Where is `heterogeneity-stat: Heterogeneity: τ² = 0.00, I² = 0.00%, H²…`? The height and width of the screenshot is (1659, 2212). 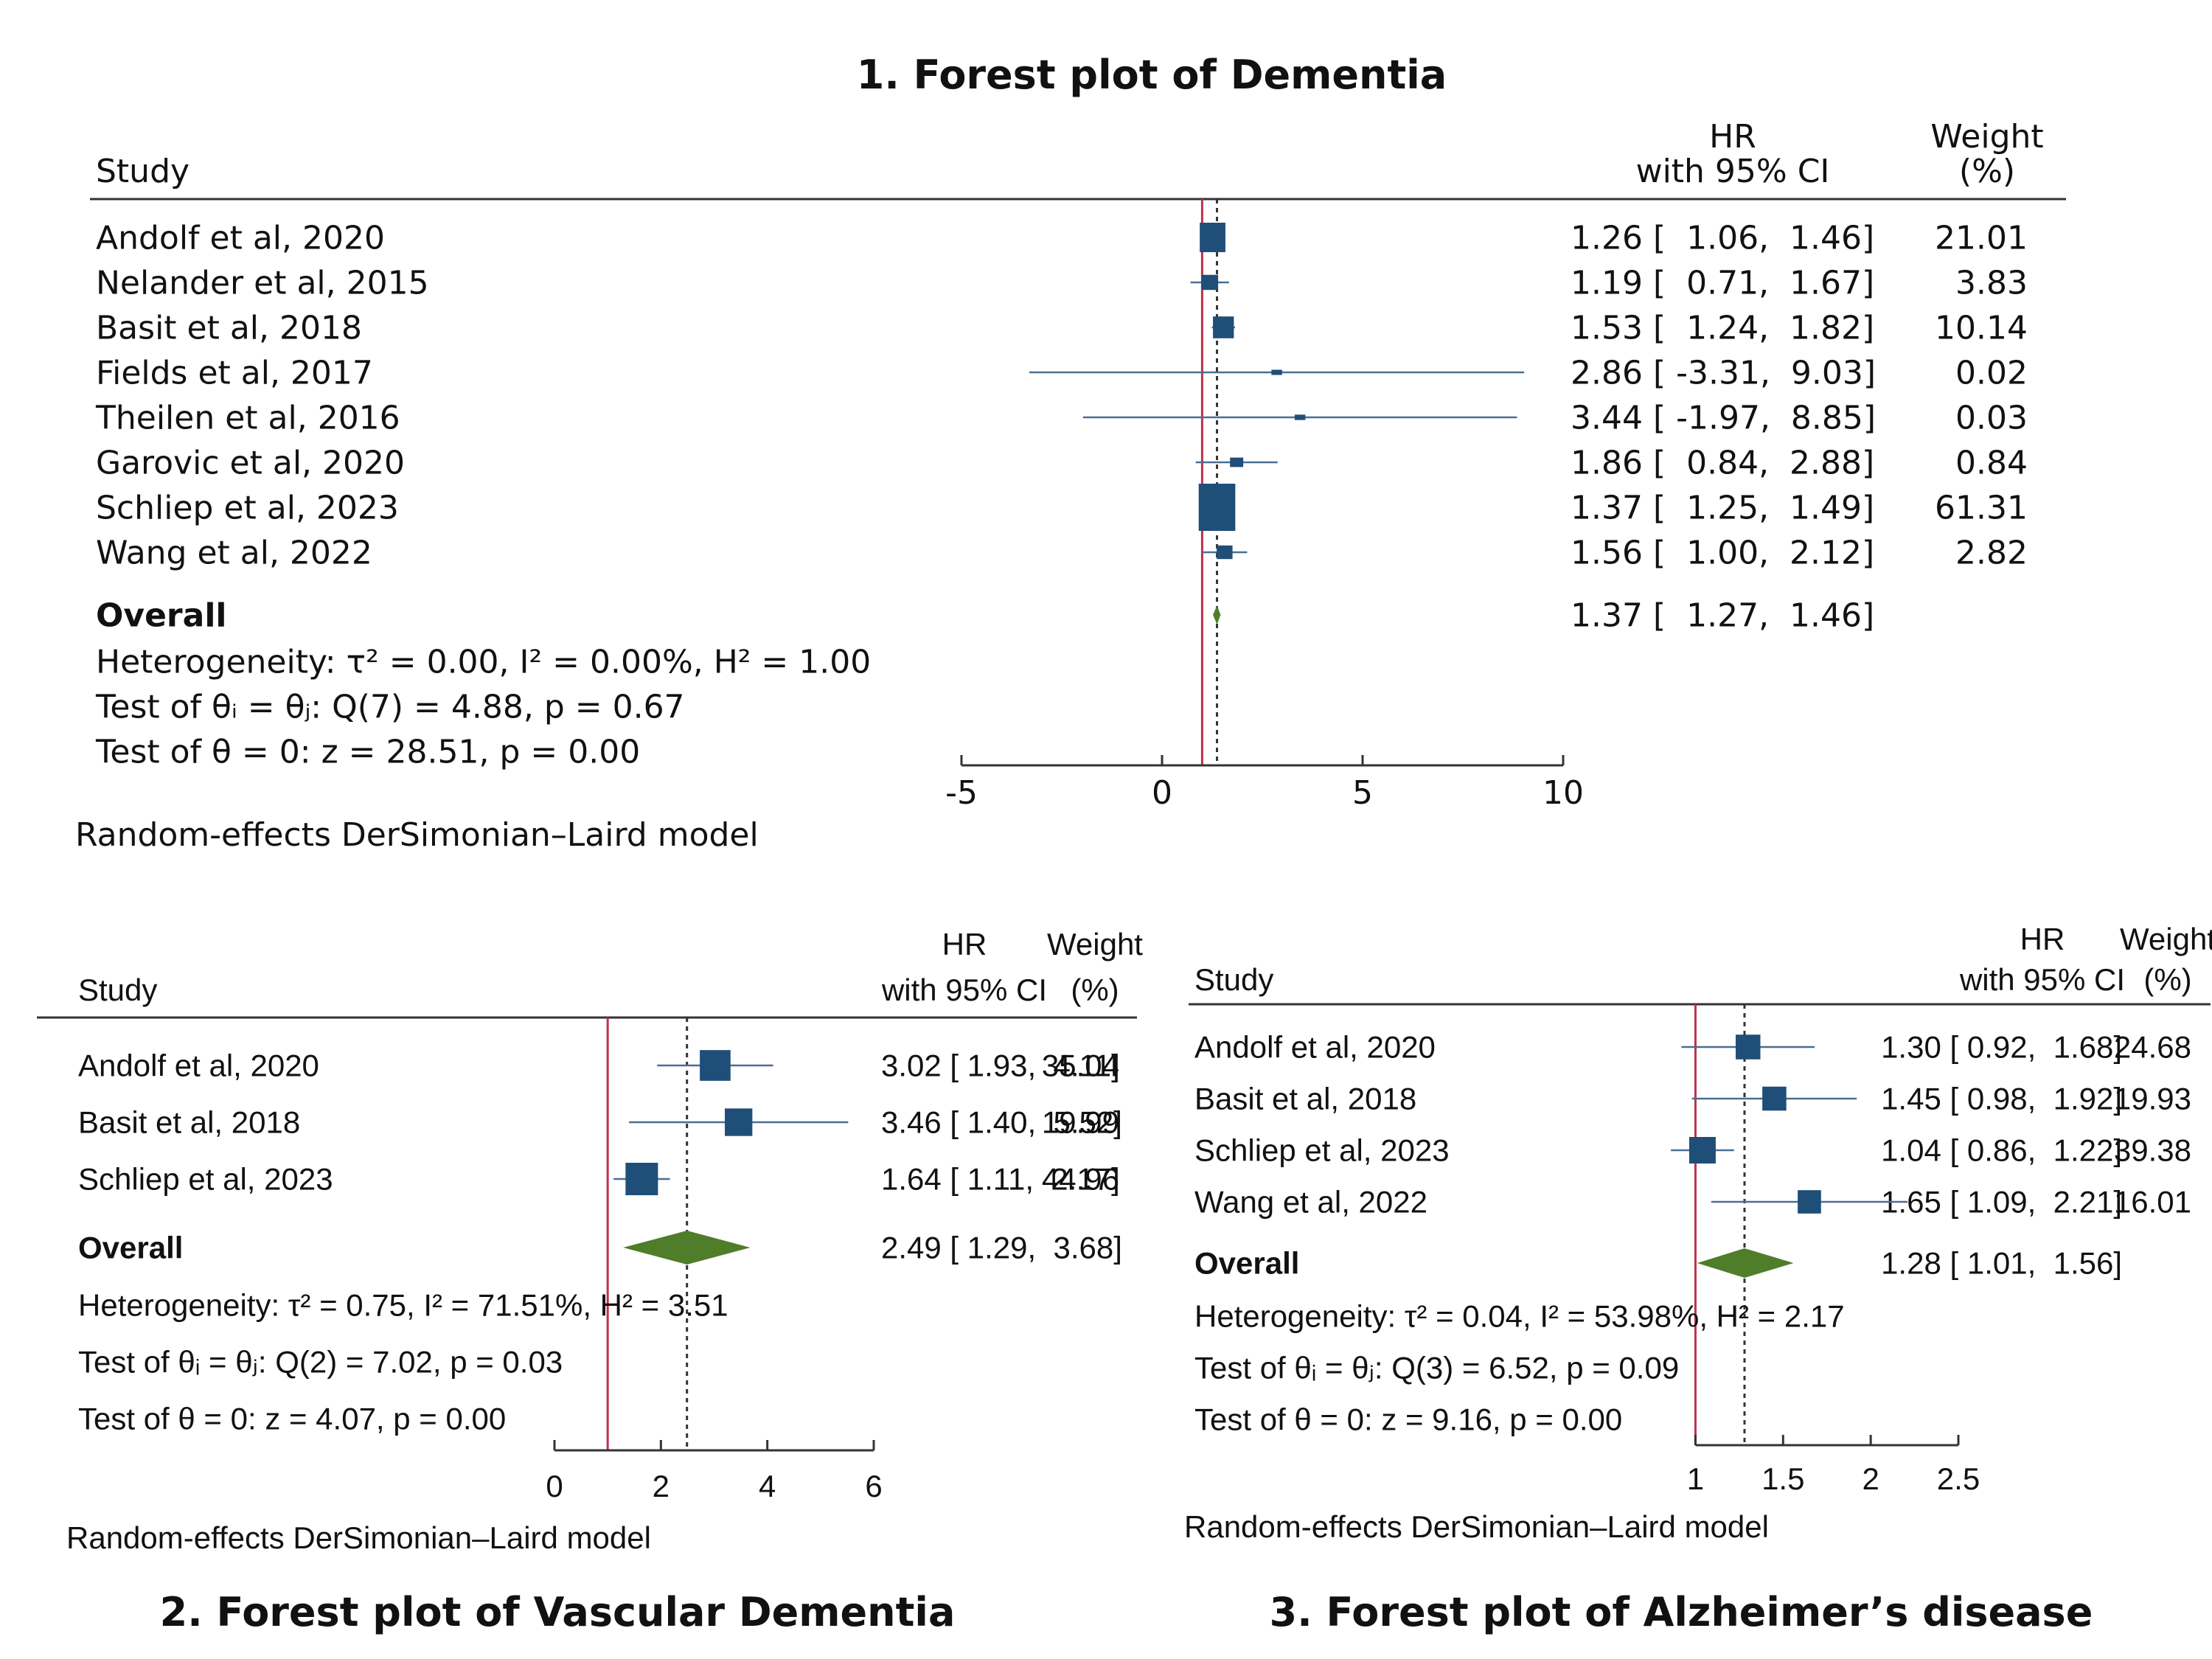 heterogeneity-stat: Heterogeneity: τ² = 0.00, I² = 0.00%, H²… is located at coordinates (483, 662).